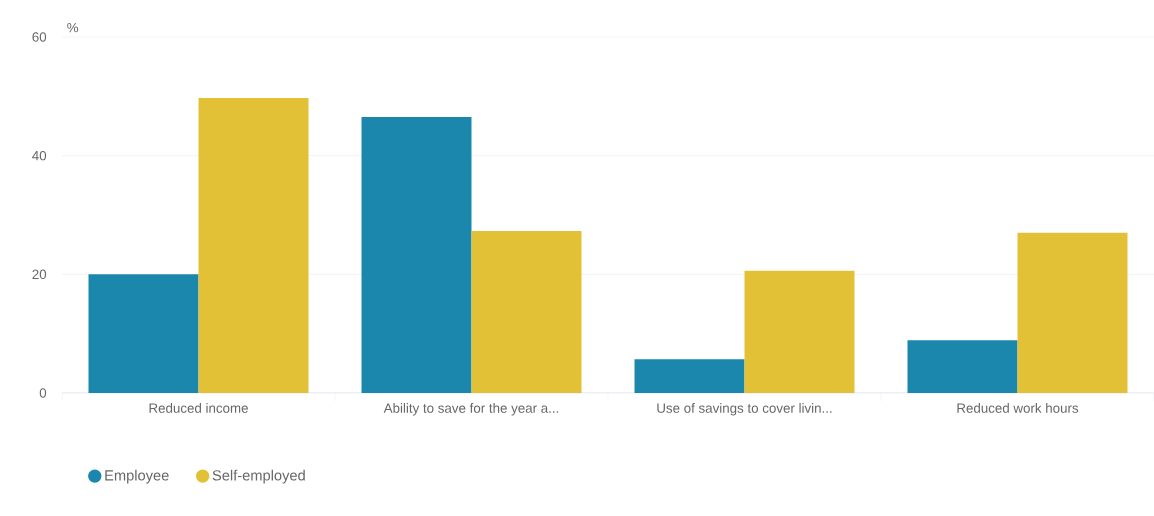 This screenshot has width=1154, height=516. I want to click on y-tick-label: 0, so click(43, 393).